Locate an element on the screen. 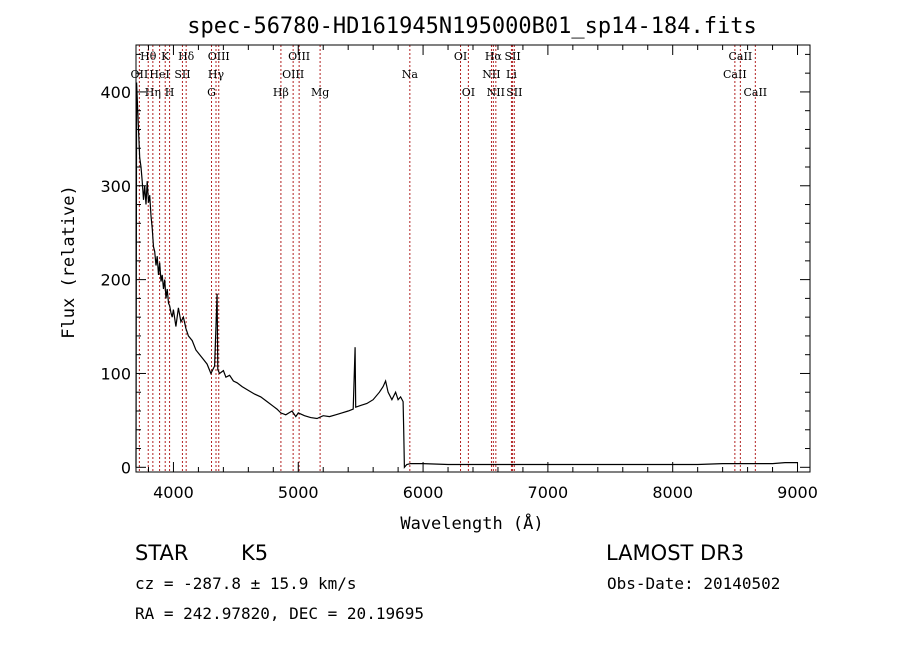 The image size is (900, 649). line-label: Hδ is located at coordinates (186, 56).